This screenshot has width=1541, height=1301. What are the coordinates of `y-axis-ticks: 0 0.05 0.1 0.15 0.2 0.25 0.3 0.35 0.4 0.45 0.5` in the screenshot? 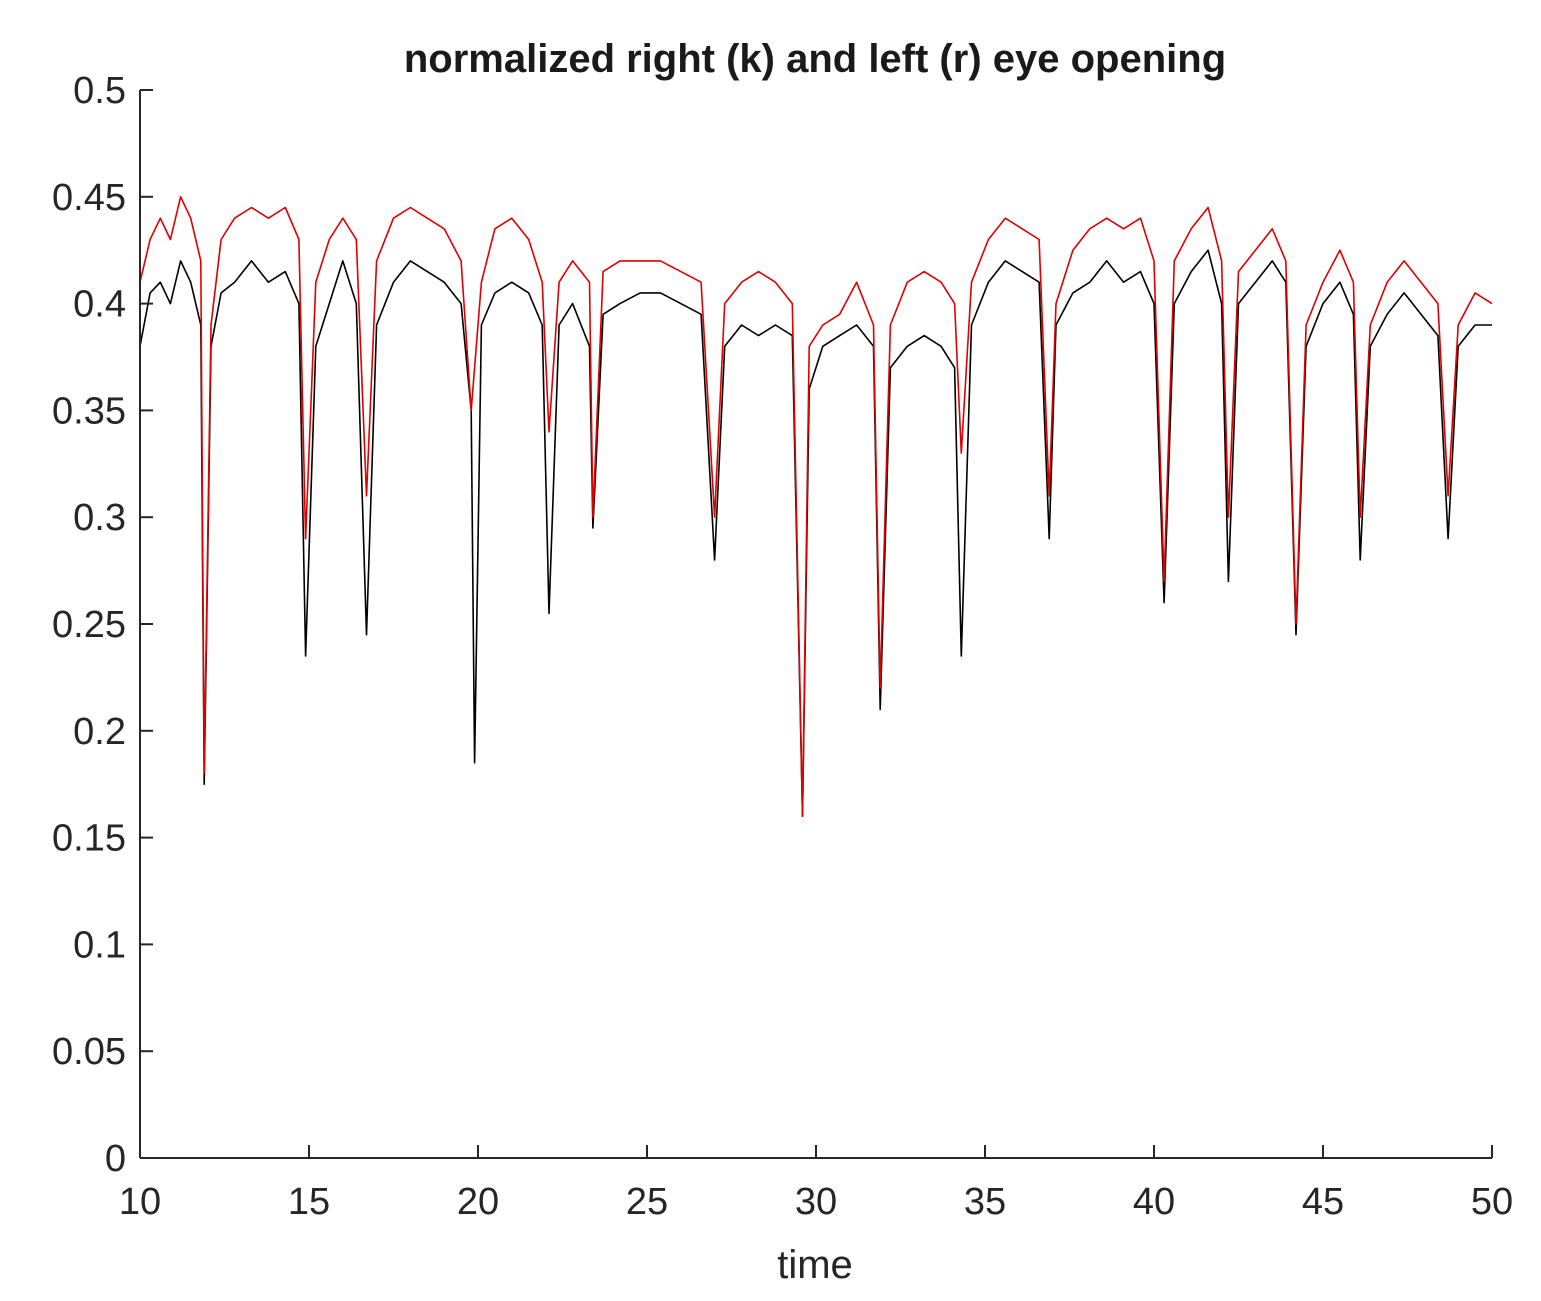 It's located at (102, 625).